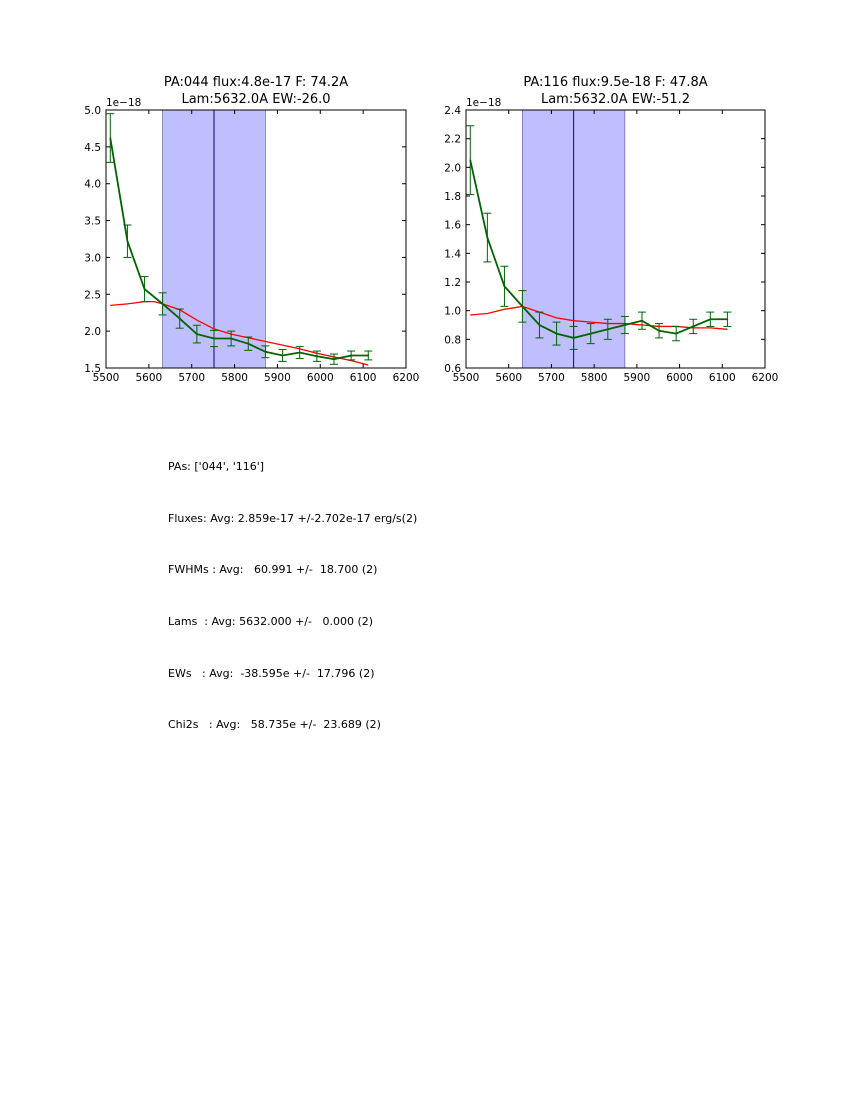 This screenshot has width=850, height=1100. What do you see at coordinates (92, 295) in the screenshot?
I see `y-tick-label: 2.5` at bounding box center [92, 295].